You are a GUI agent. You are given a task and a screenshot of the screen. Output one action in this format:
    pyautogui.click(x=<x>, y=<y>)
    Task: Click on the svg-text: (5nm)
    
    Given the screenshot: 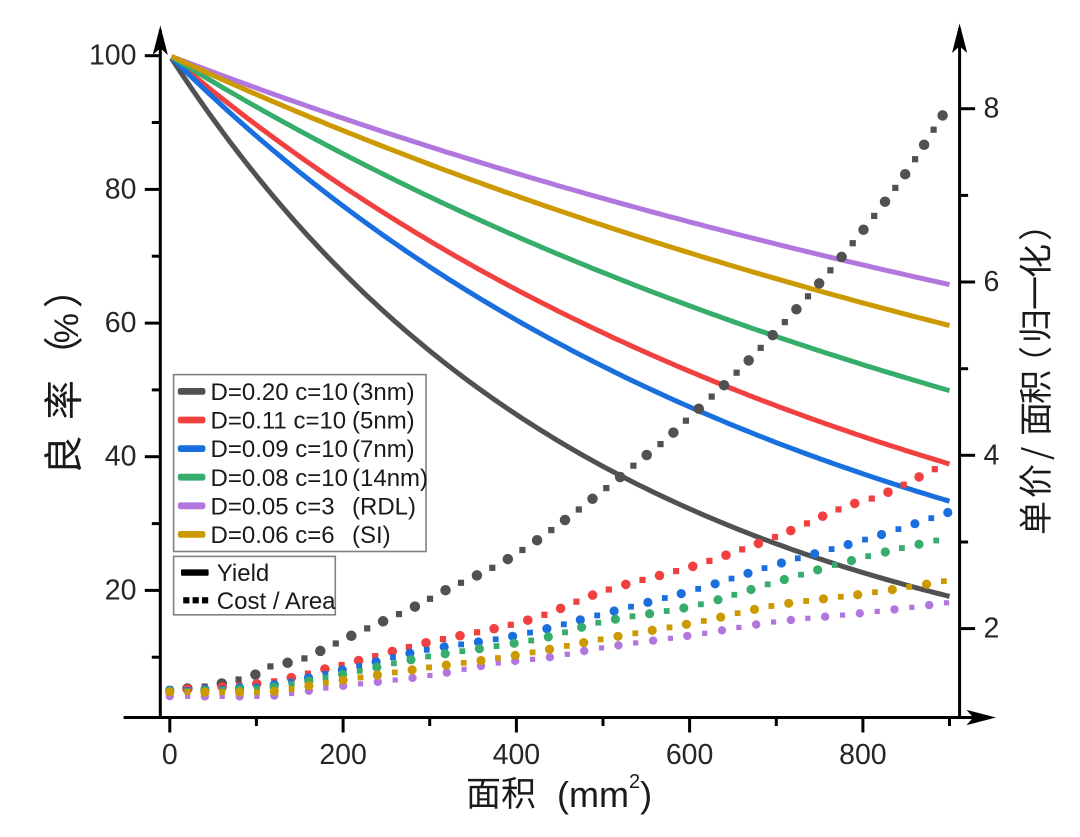 What is the action you would take?
    pyautogui.click(x=383, y=421)
    